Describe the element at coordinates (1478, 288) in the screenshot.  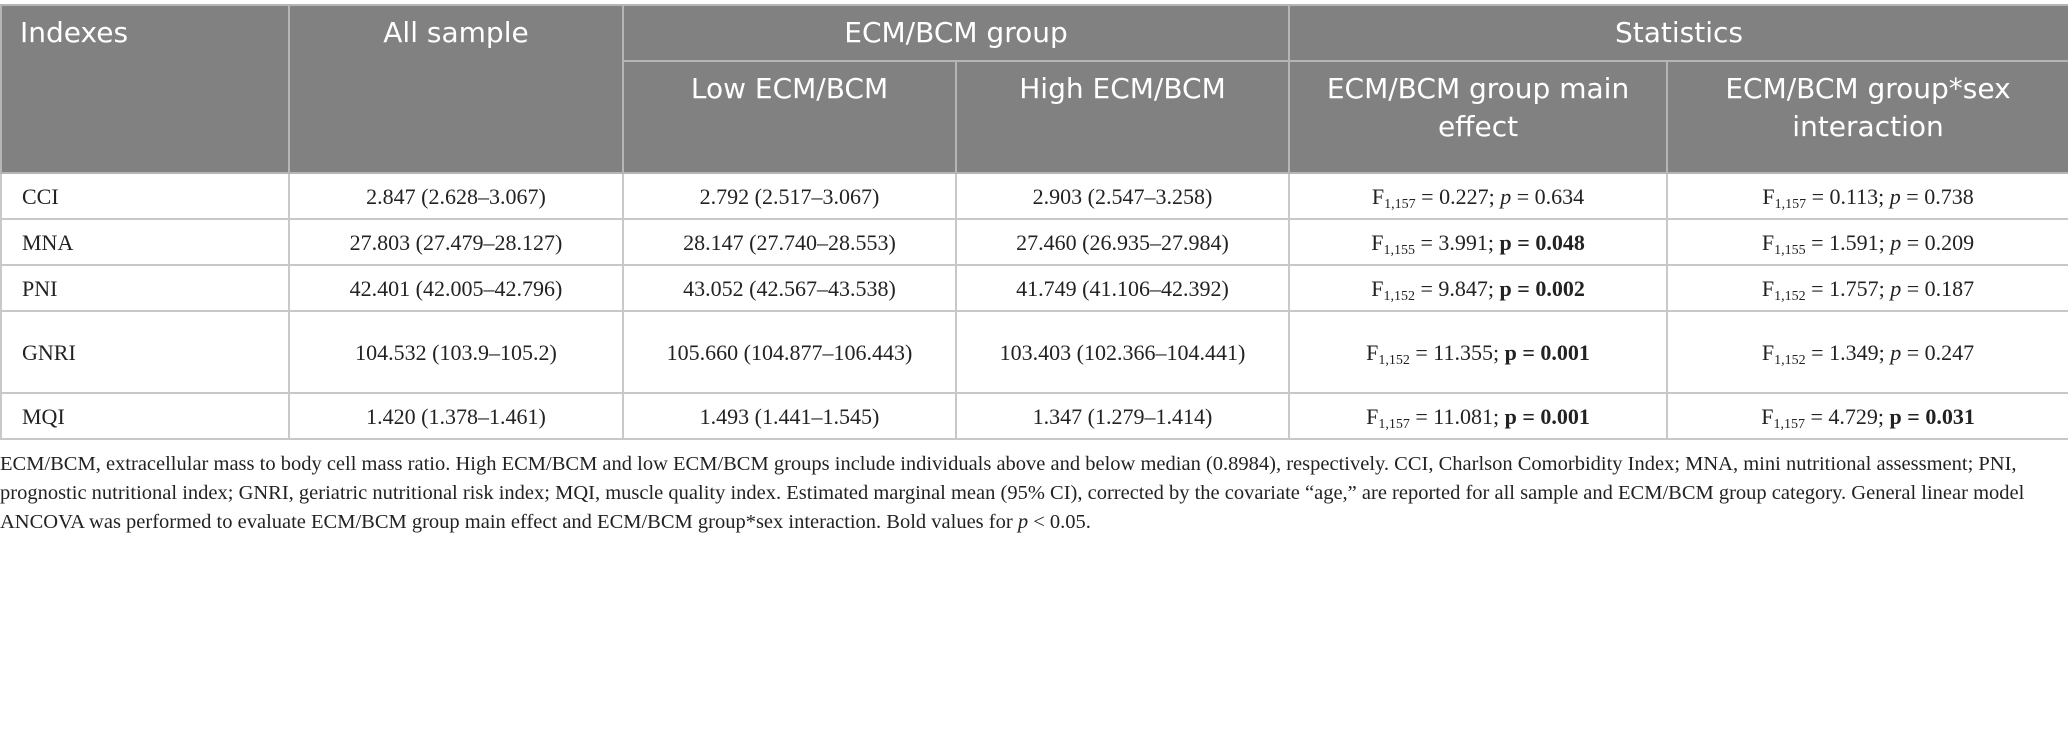
I see `main-effect-cell: F1,152 = 9.847; p = 0.002` at that location.